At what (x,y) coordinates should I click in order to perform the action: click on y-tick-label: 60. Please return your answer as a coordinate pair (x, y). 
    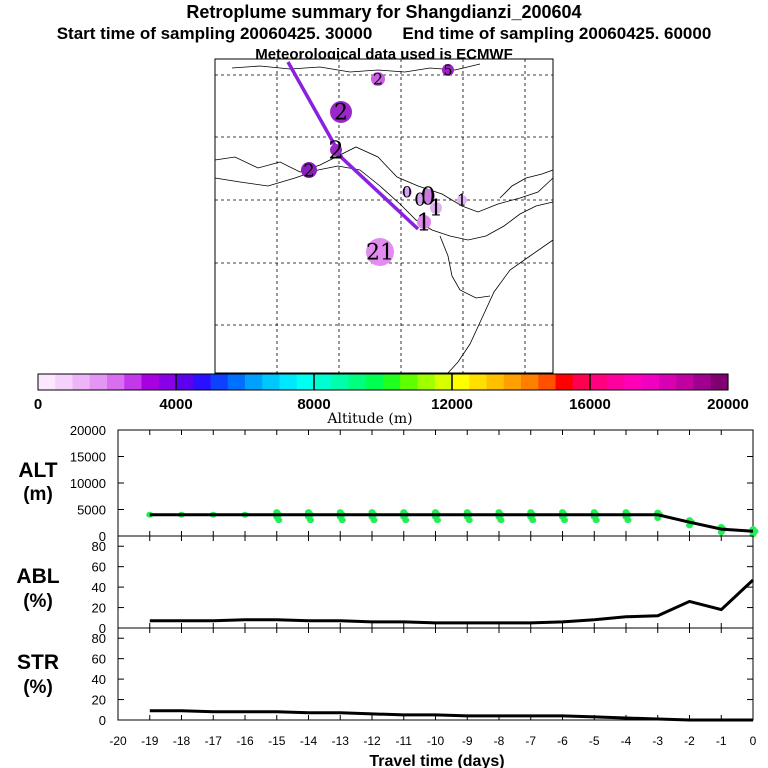
    Looking at the image, I should click on (99, 659).